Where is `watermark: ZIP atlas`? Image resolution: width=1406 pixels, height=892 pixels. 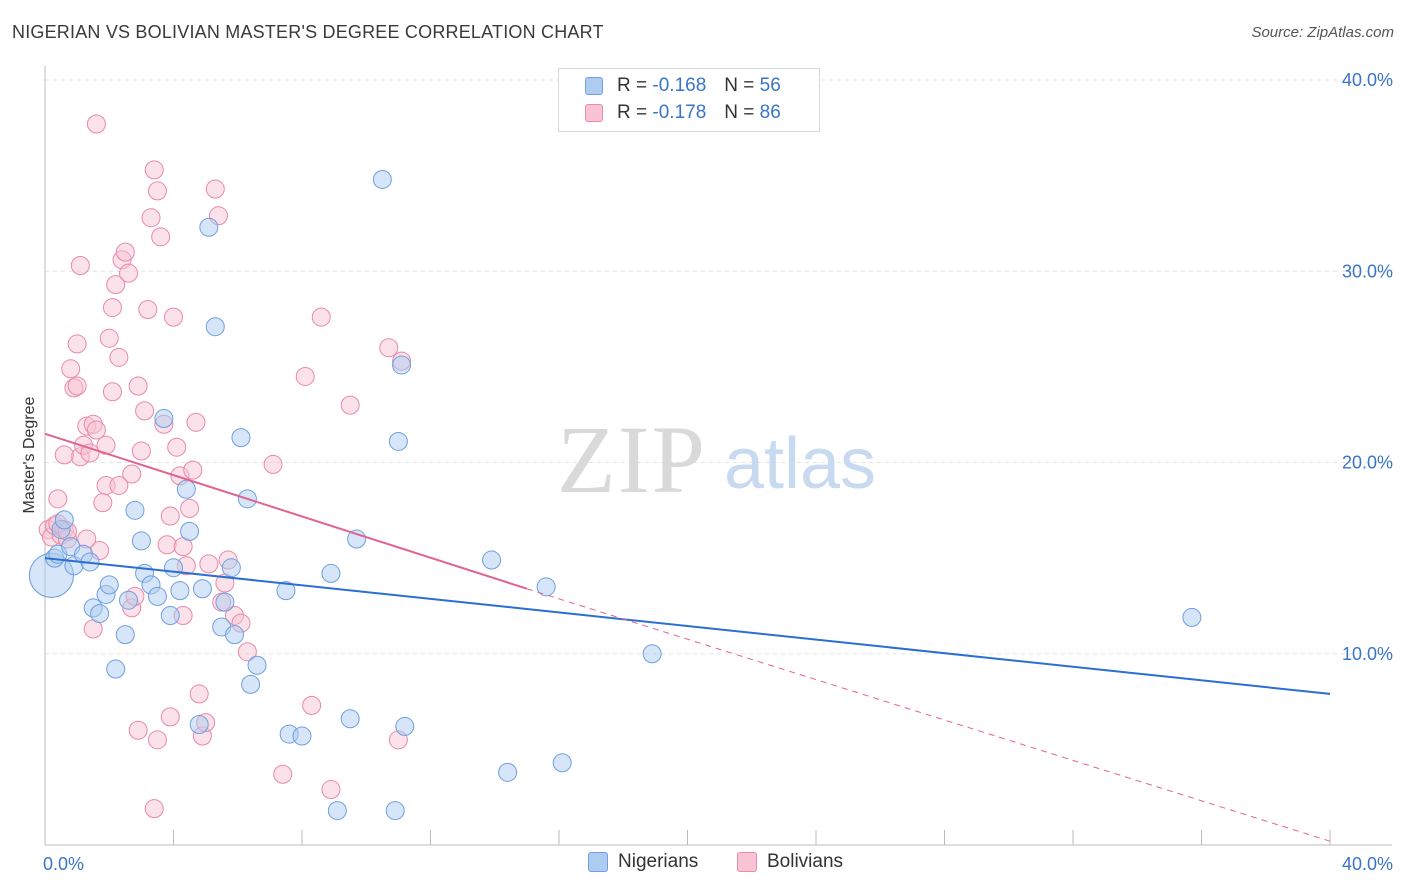 watermark: ZIP atlas is located at coordinates (716, 459).